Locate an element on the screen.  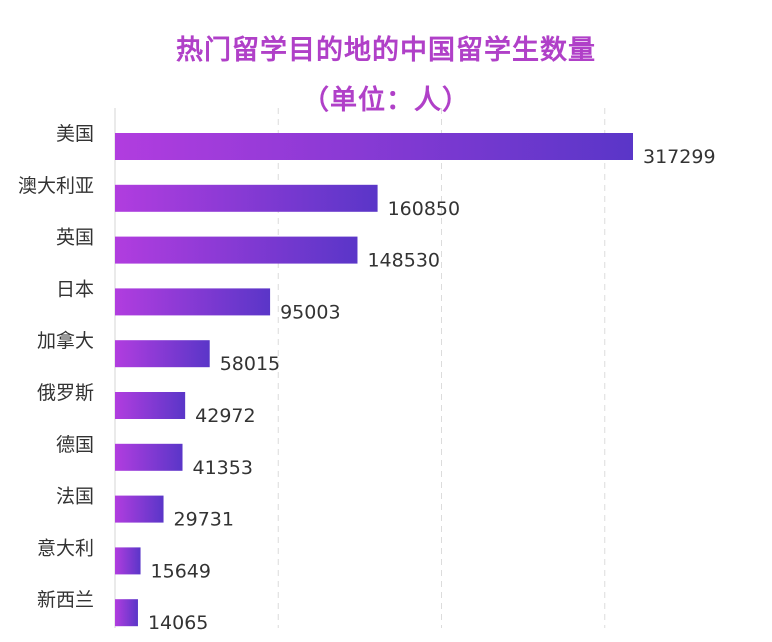
category-label: 新西兰 is located at coordinates (65, 600).